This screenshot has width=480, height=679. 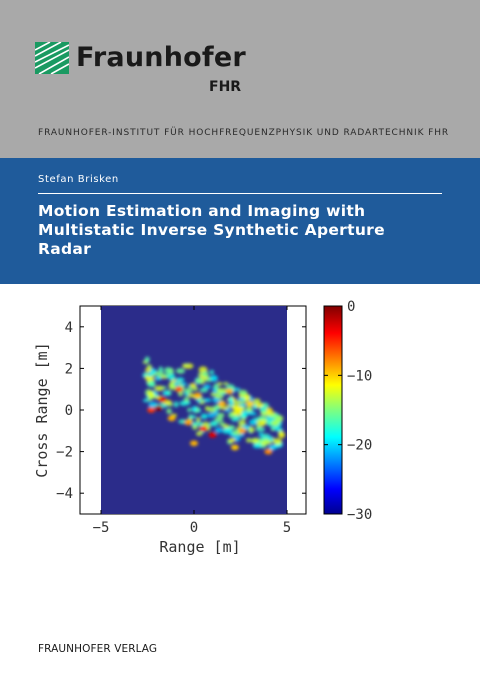 I want to click on x-tick-label: 5, so click(x=287, y=528).